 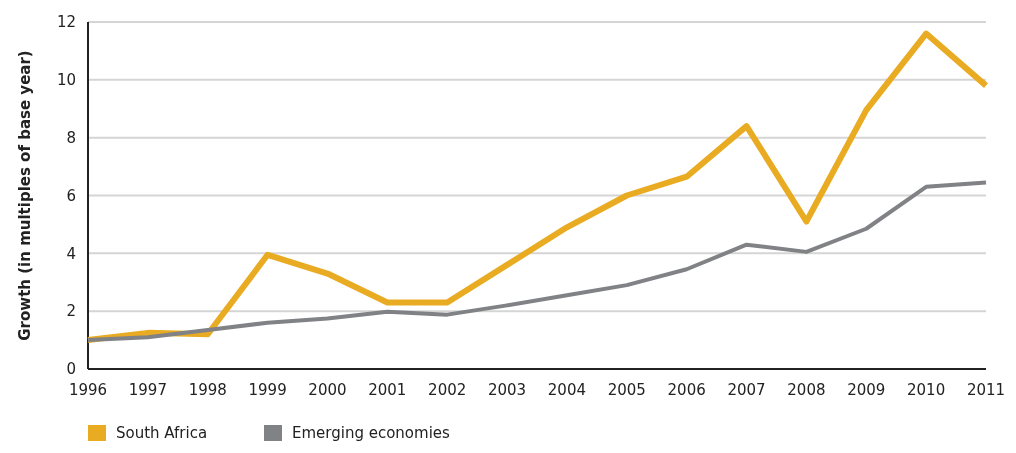 What do you see at coordinates (66, 80) in the screenshot?
I see `y-tick-label: 10` at bounding box center [66, 80].